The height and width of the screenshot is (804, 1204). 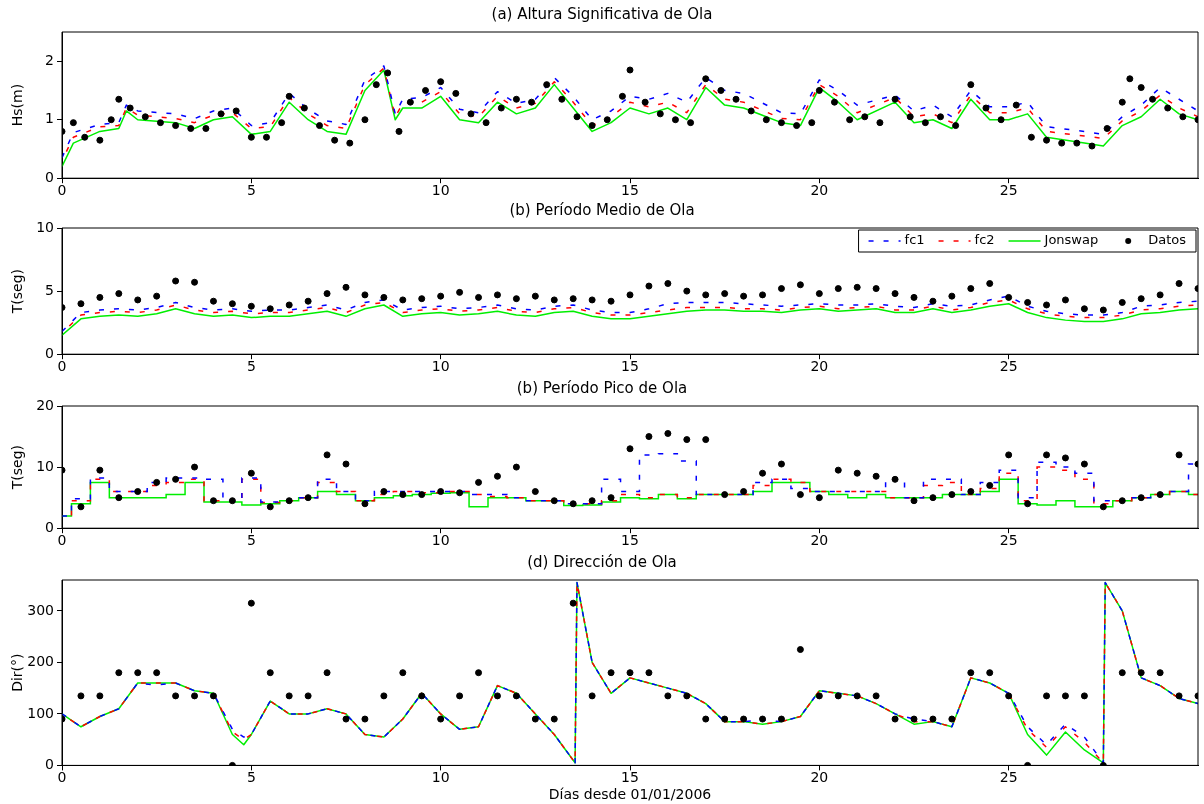 I want to click on y-axis-title: Hs(m), so click(x=17, y=105).